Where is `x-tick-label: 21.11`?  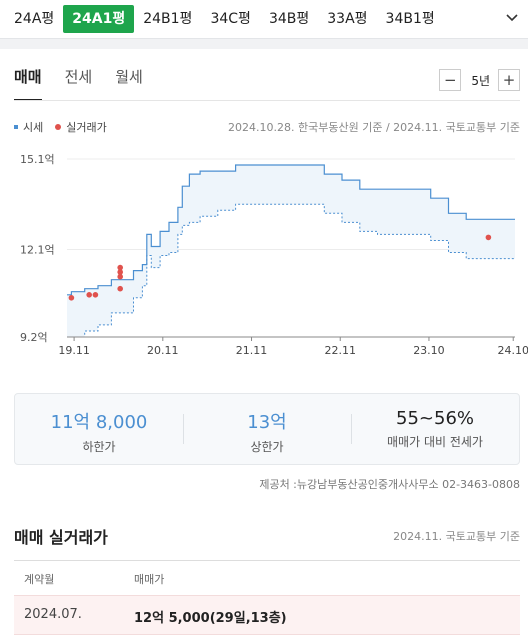 x-tick-label: 21.11 is located at coordinates (252, 350).